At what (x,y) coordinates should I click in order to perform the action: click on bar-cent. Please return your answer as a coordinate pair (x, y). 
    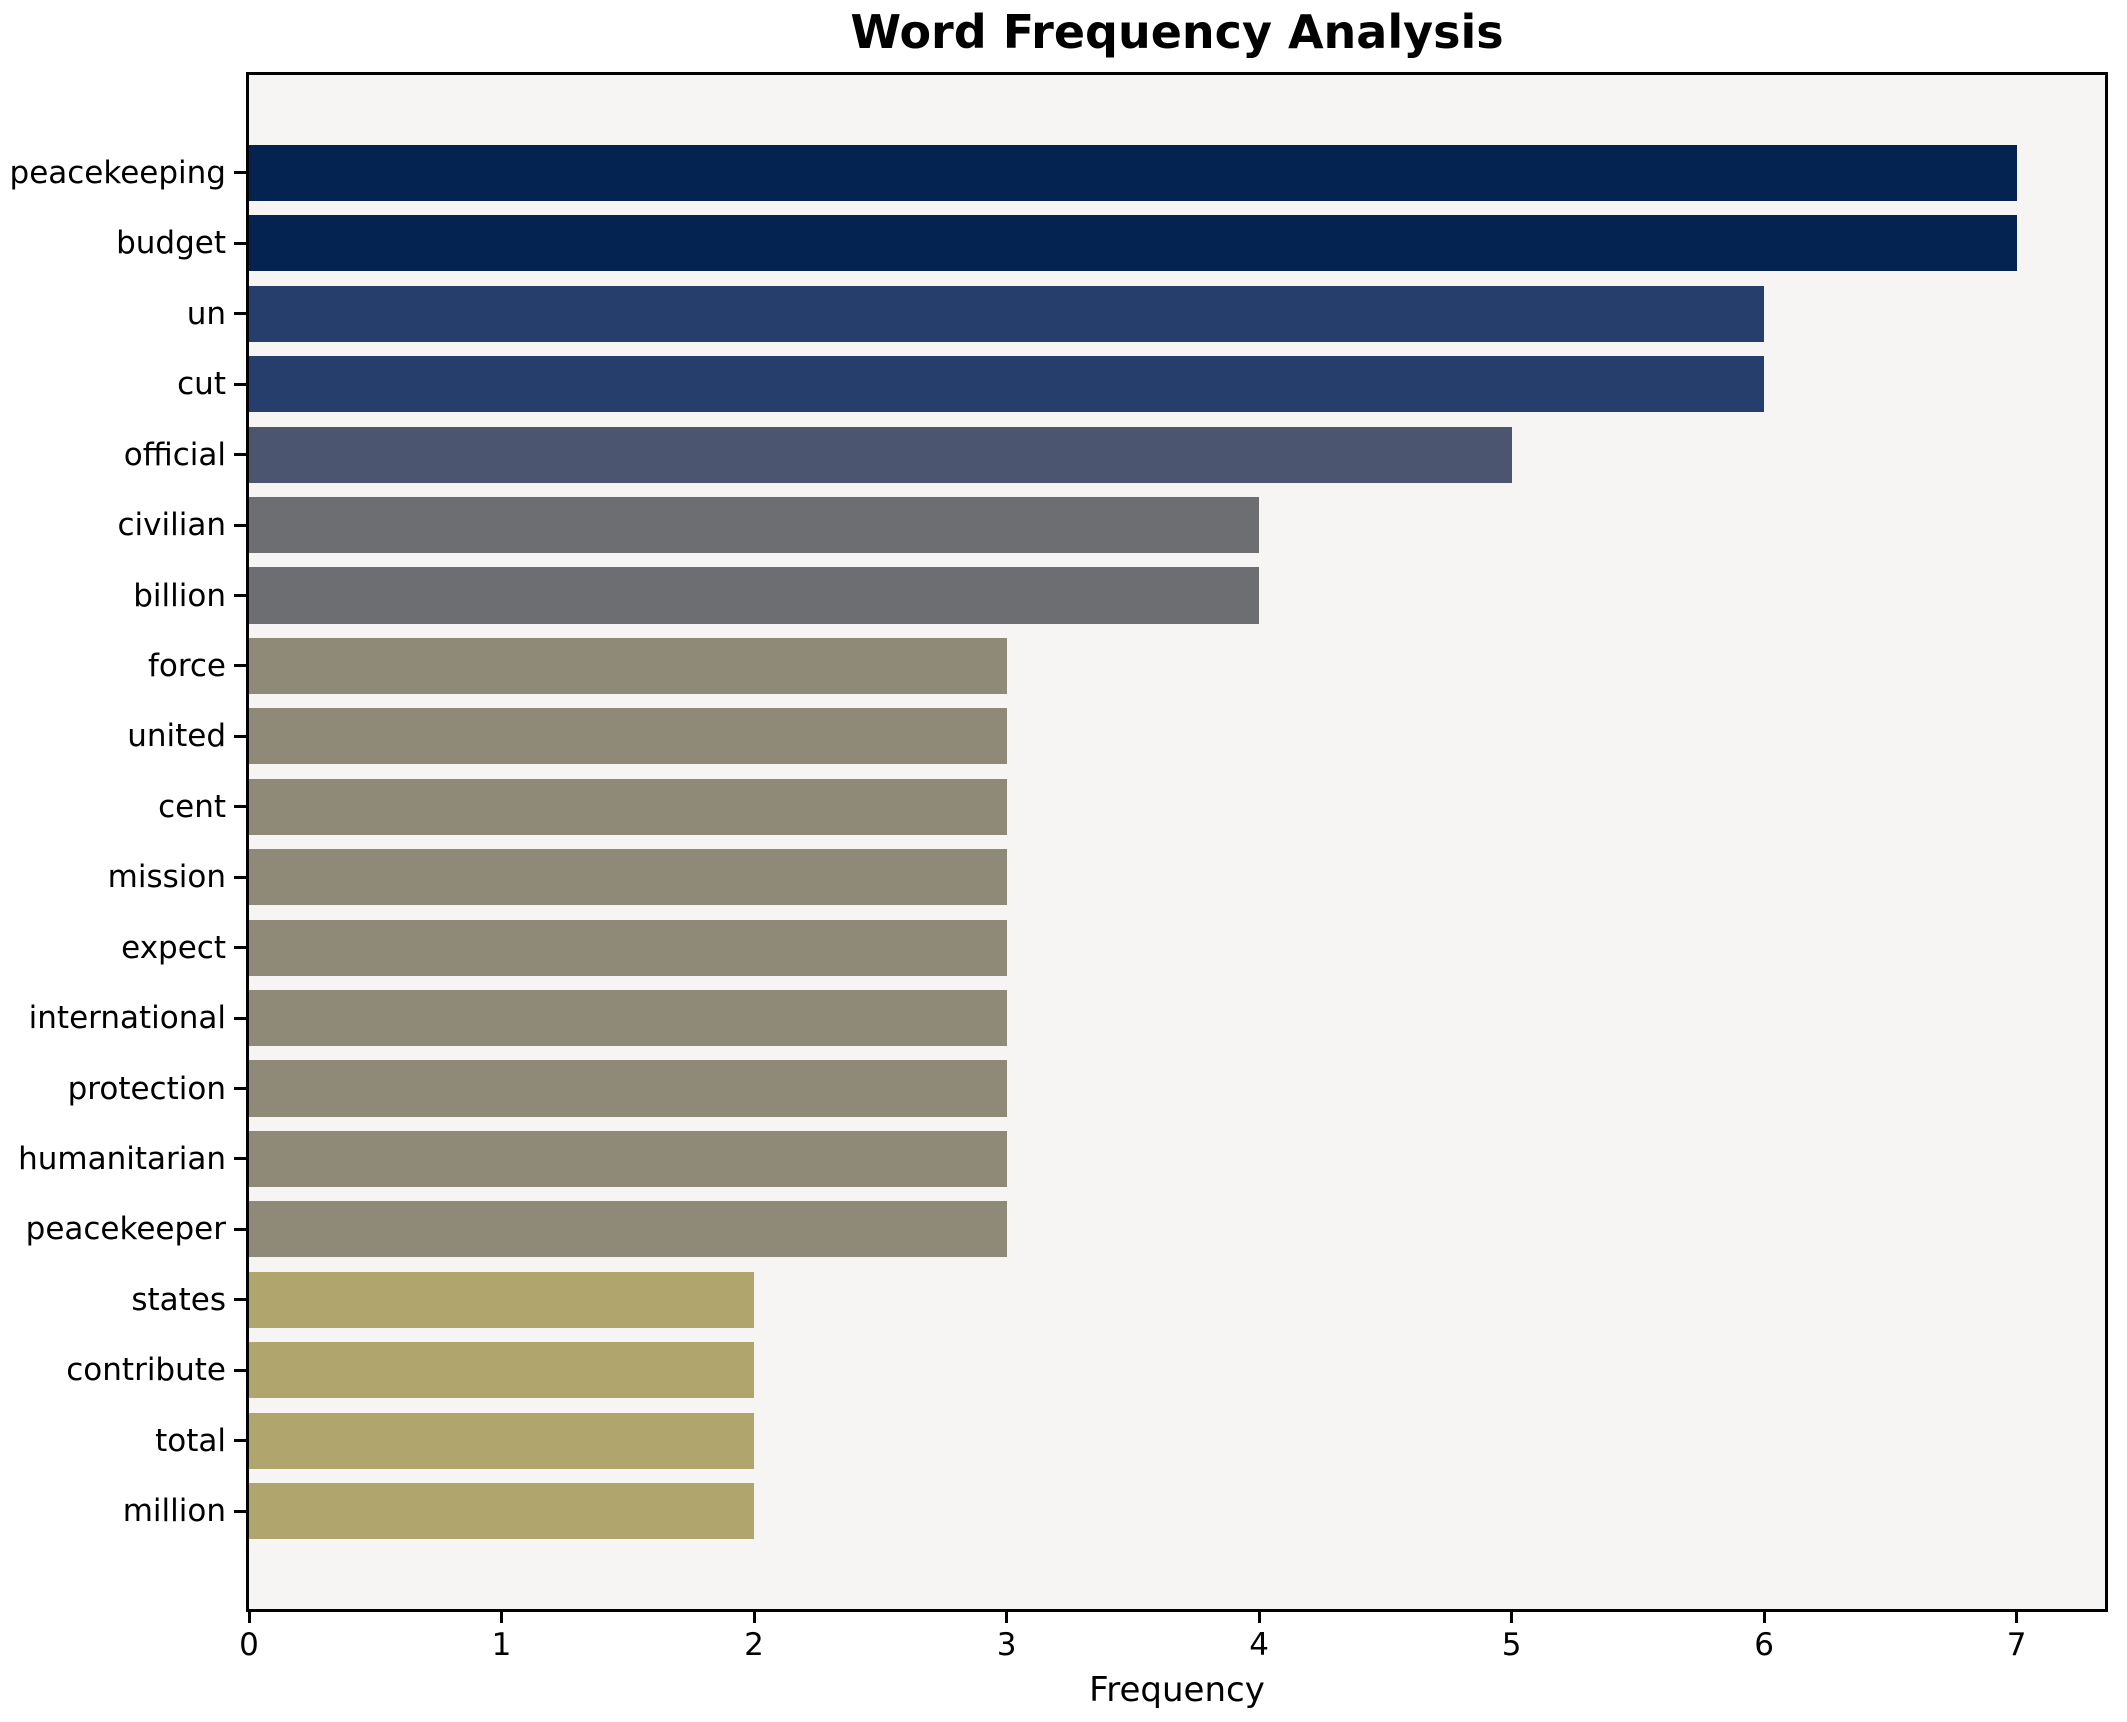
    Looking at the image, I should click on (628, 806).